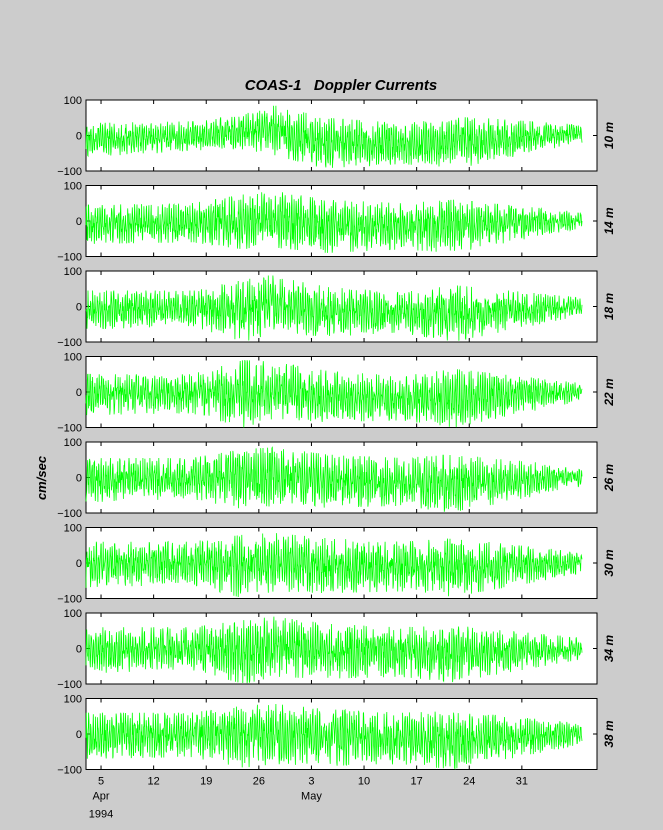 This screenshot has height=830, width=663. What do you see at coordinates (609, 477) in the screenshot?
I see `depth-label: 26 m` at bounding box center [609, 477].